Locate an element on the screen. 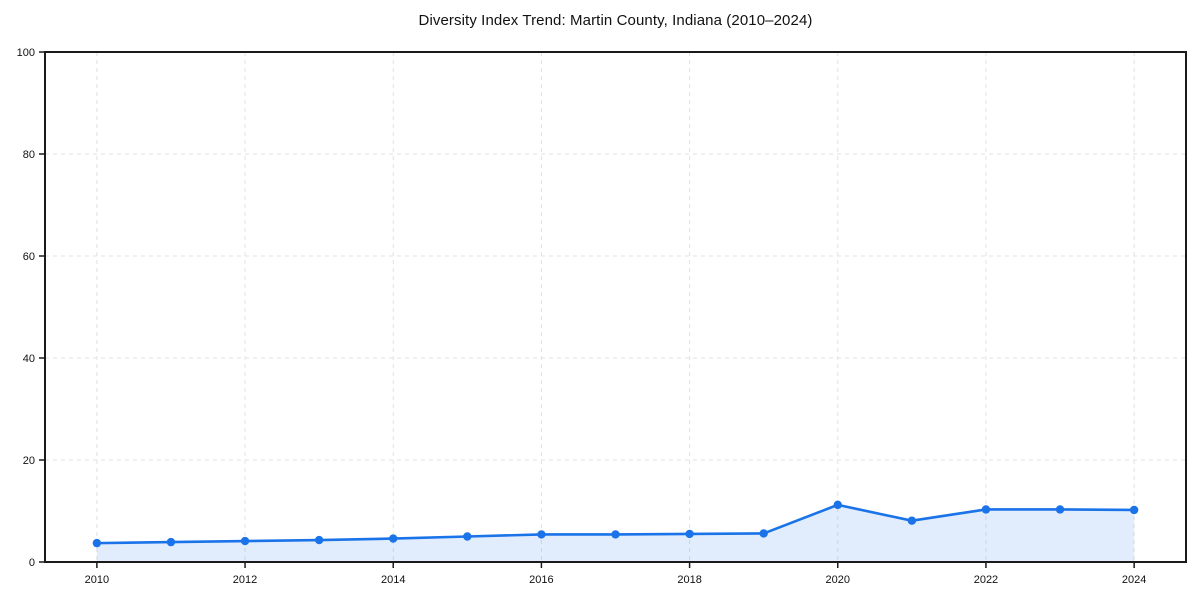 The image size is (1200, 600). x-axis-tick-label: 2010 is located at coordinates (97, 580).